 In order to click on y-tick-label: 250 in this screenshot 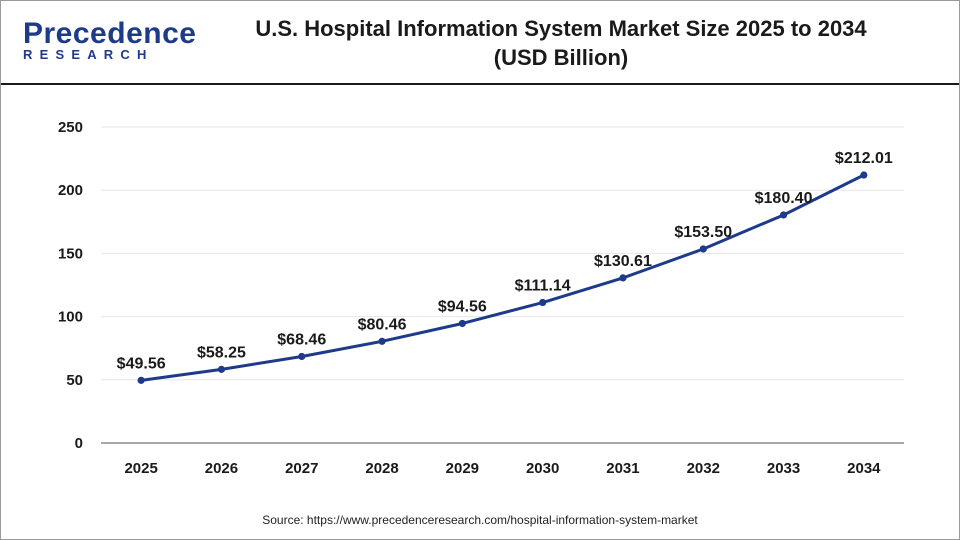, I will do `click(70, 127)`.